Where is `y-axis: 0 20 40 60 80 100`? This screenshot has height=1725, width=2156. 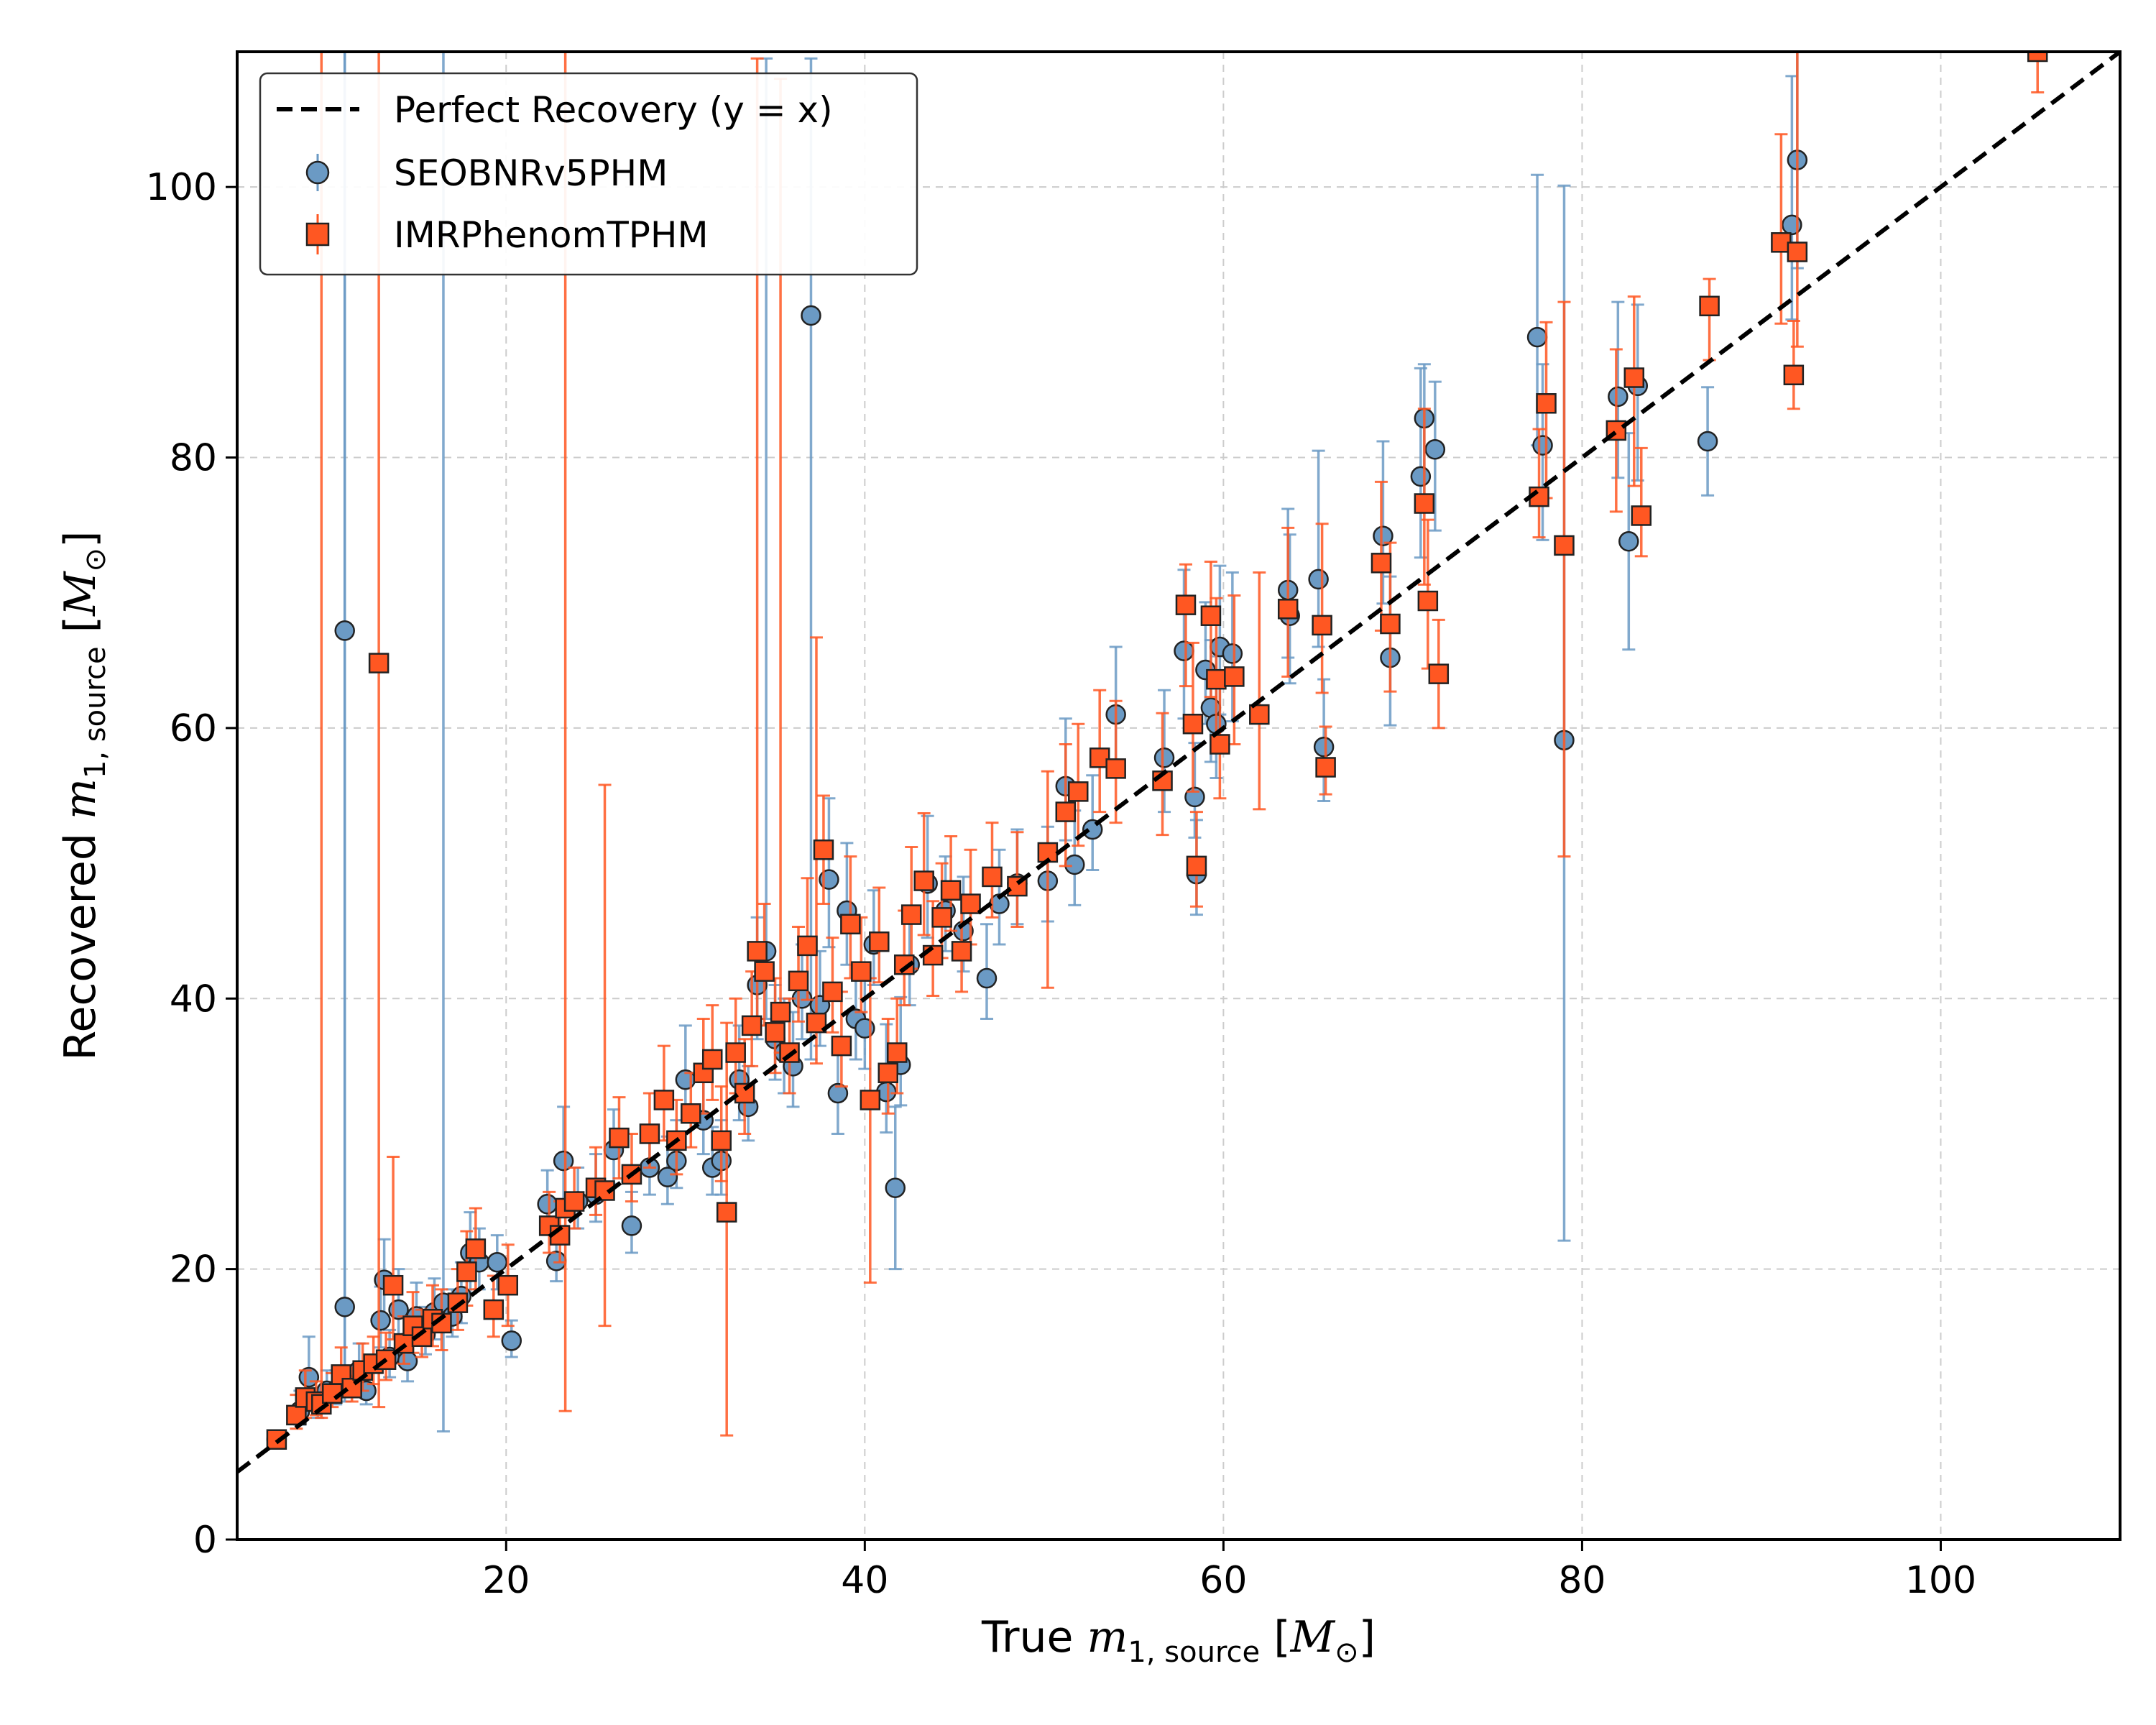
y-axis: 0 20 40 60 80 100 is located at coordinates (191, 864).